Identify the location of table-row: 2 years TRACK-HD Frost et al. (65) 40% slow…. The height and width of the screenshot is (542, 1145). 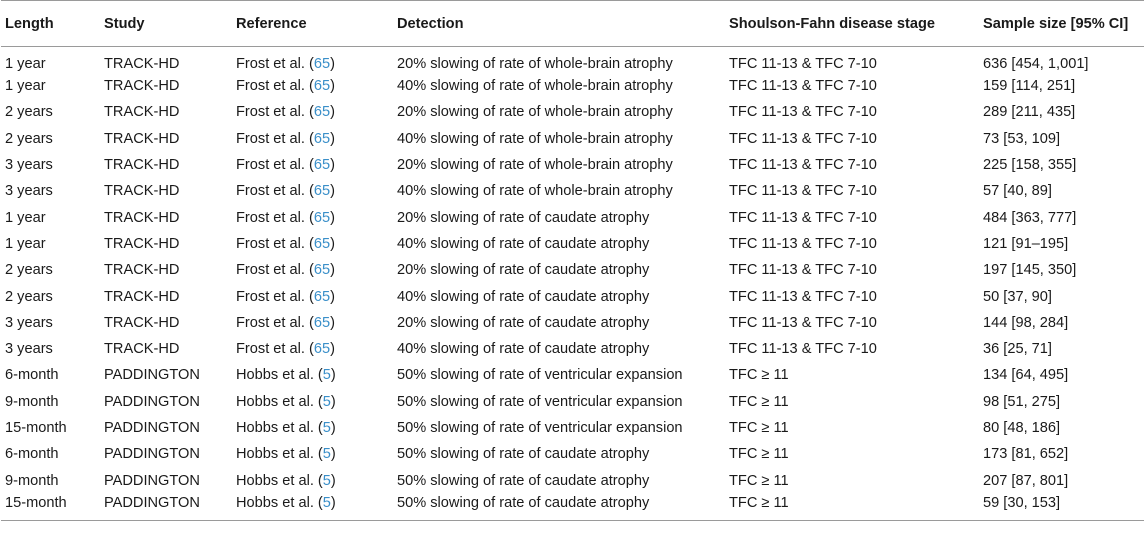
(572, 296).